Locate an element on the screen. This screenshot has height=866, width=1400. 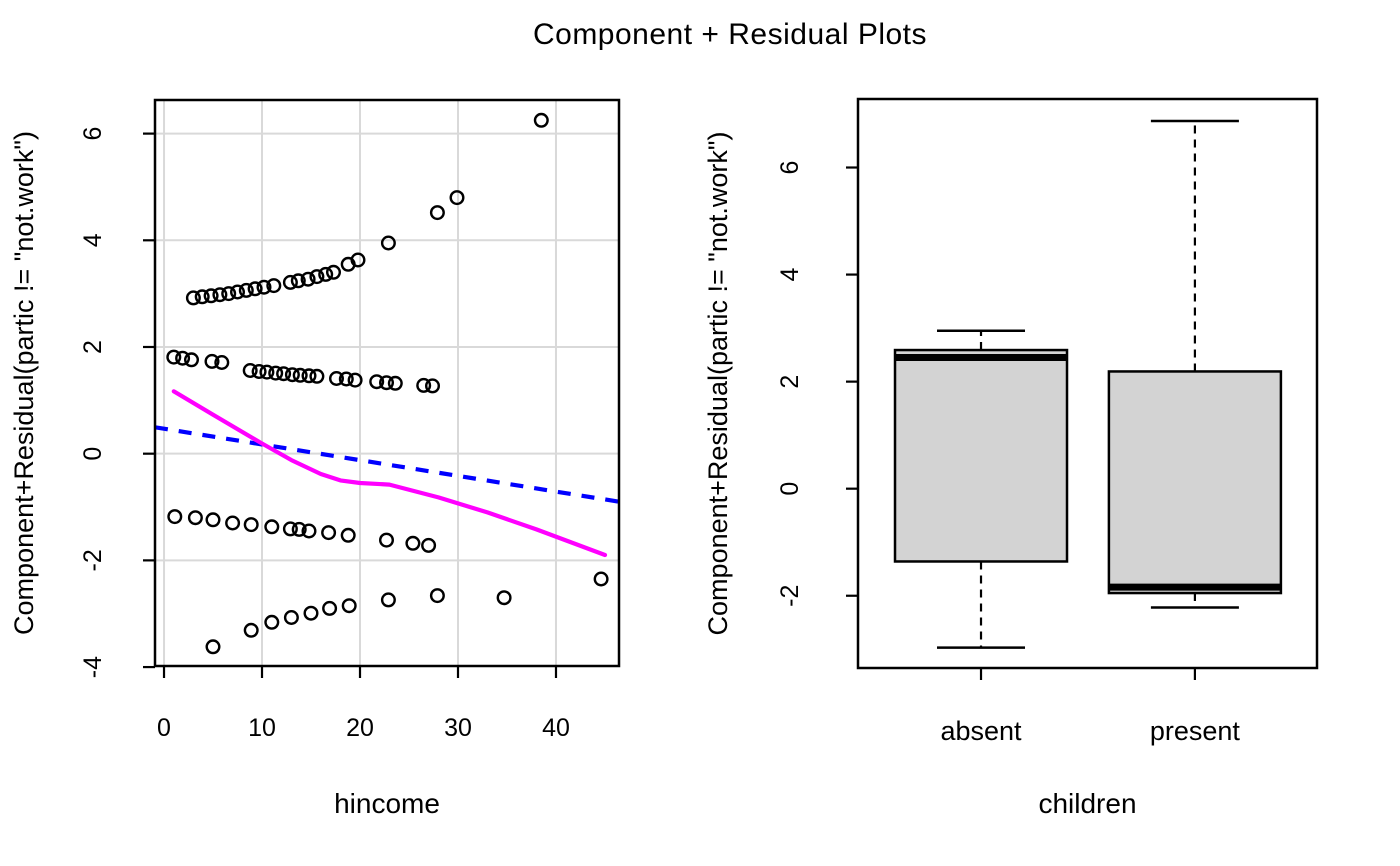
x-tick-label: 30 is located at coordinates (458, 728).